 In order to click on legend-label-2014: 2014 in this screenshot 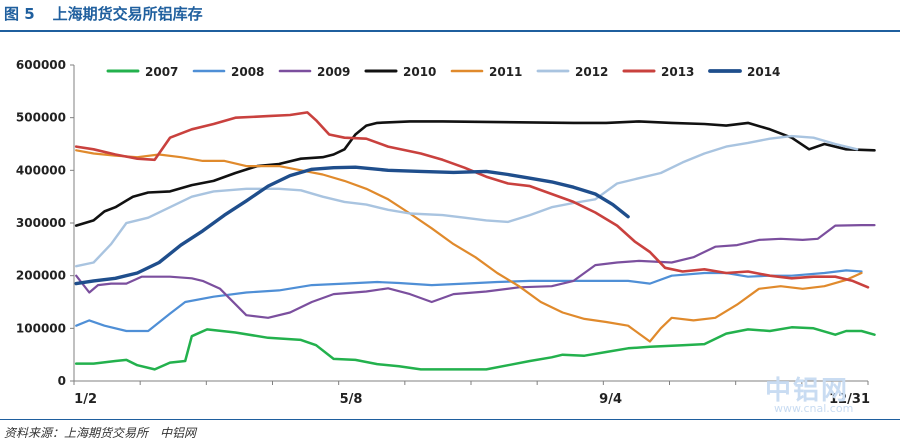, I will do `click(763, 72)`.